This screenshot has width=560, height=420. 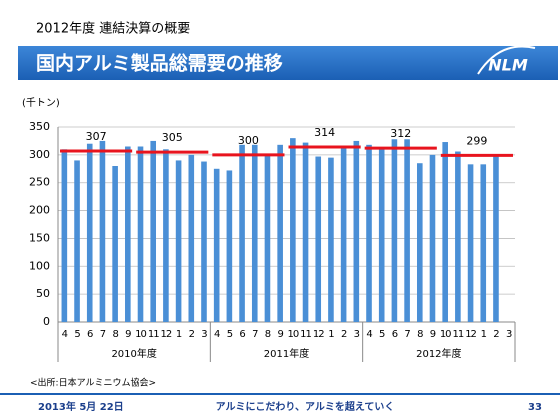 I want to click on y-tick-label: 50, so click(x=43, y=293).